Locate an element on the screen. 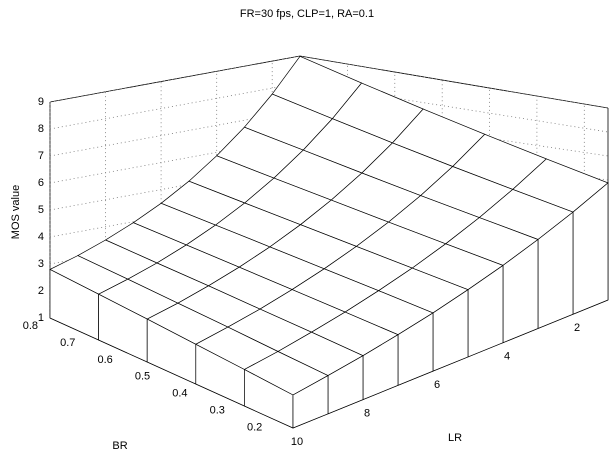  x-axis-label: LR is located at coordinates (455, 438).